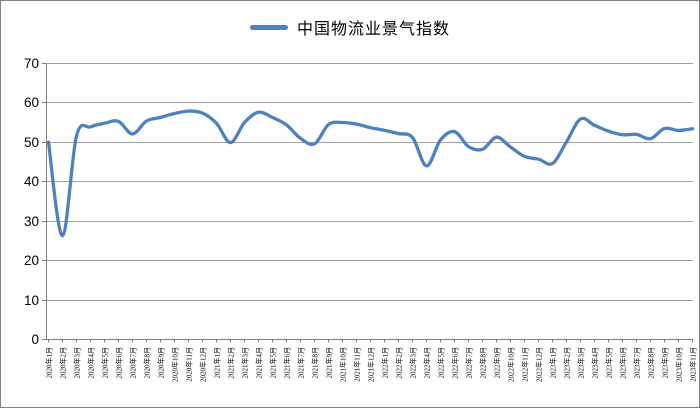 Image resolution: width=700 pixels, height=408 pixels. What do you see at coordinates (651, 363) in the screenshot?
I see `x-axis-label: 2023年8月` at bounding box center [651, 363].